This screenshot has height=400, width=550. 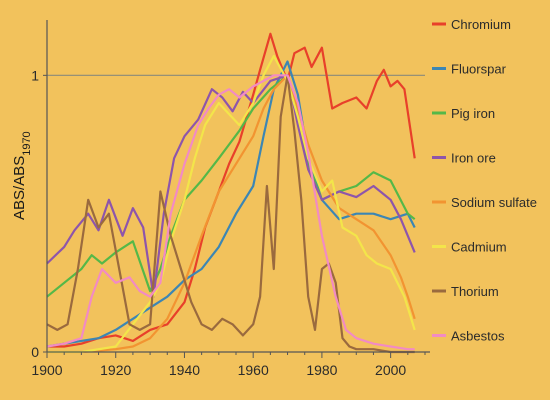 What do you see at coordinates (35, 75) in the screenshot?
I see `y-tick-label: 1` at bounding box center [35, 75].